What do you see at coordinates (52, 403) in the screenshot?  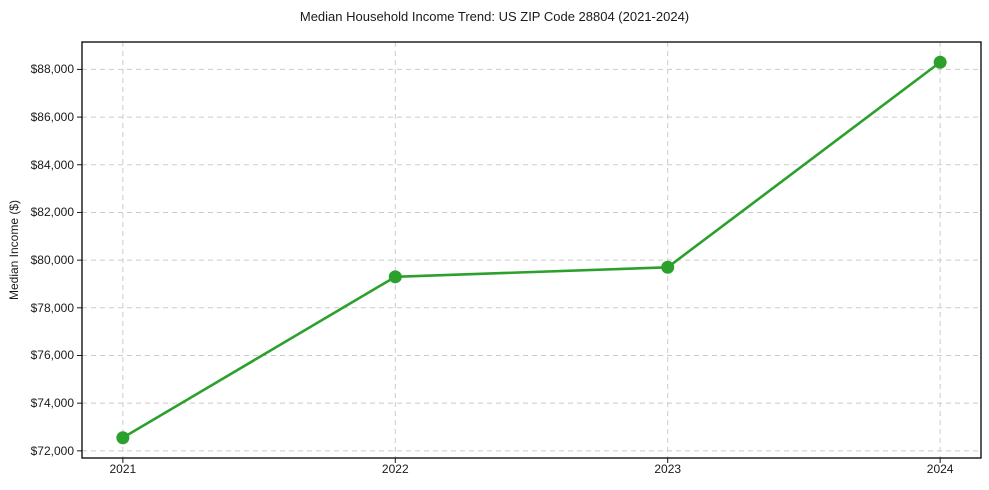 I see `y-tick-label: $74,000` at bounding box center [52, 403].